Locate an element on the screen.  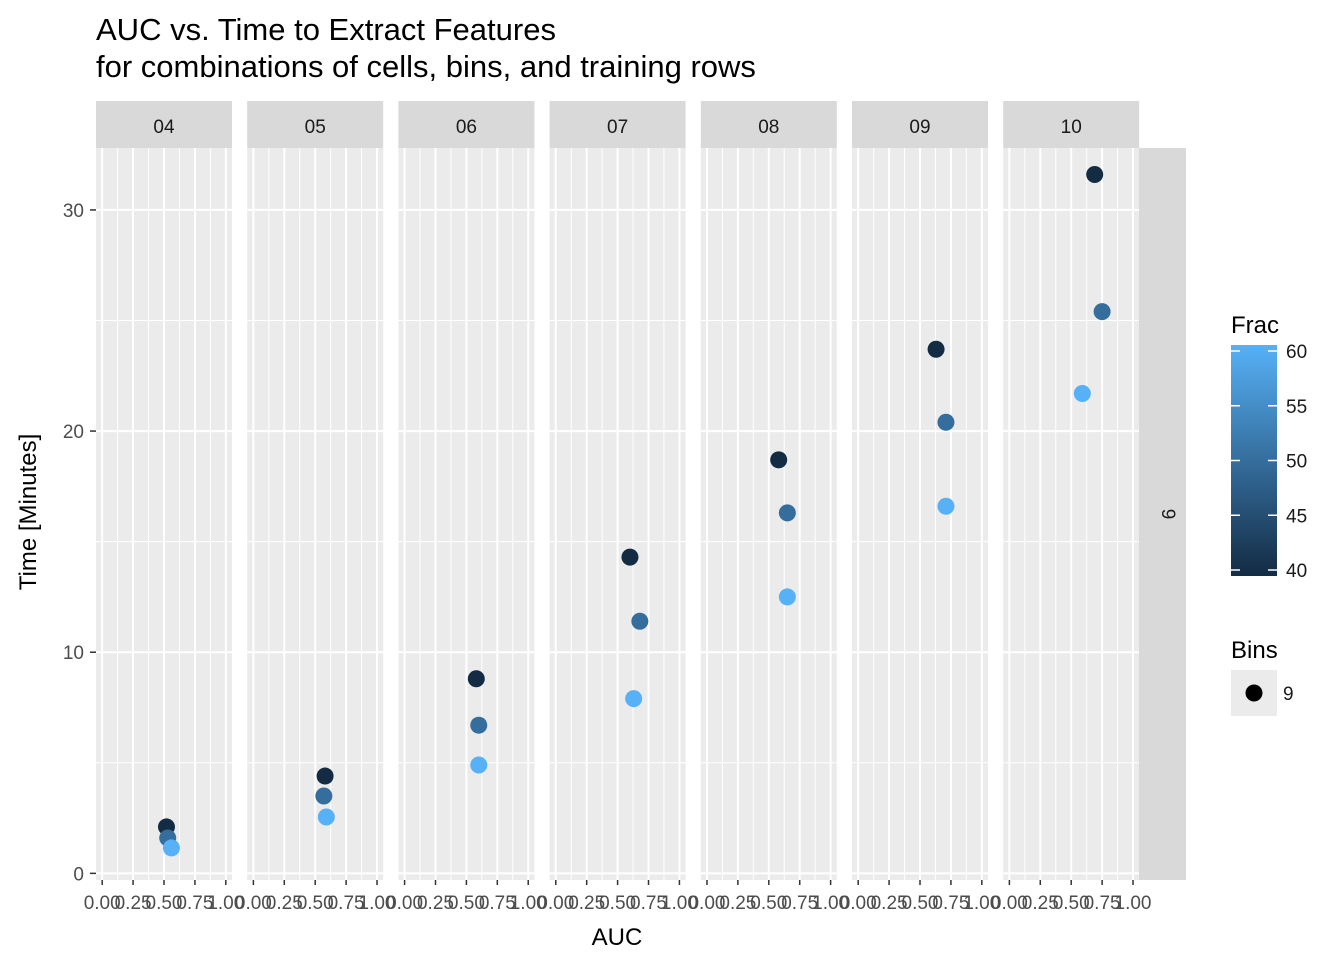
row-strip is located at coordinates (1162, 514).